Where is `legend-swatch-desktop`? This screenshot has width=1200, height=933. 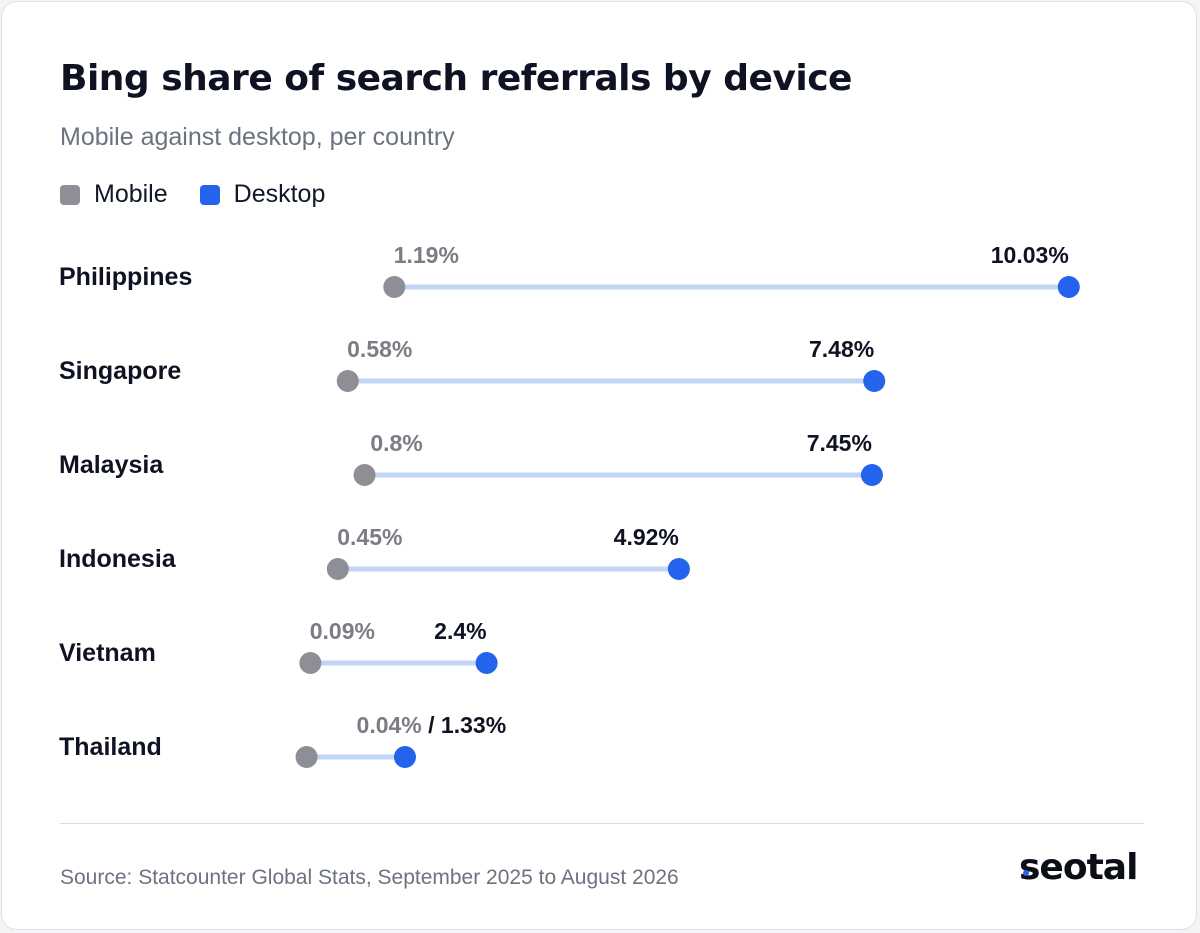
legend-swatch-desktop is located at coordinates (209, 194).